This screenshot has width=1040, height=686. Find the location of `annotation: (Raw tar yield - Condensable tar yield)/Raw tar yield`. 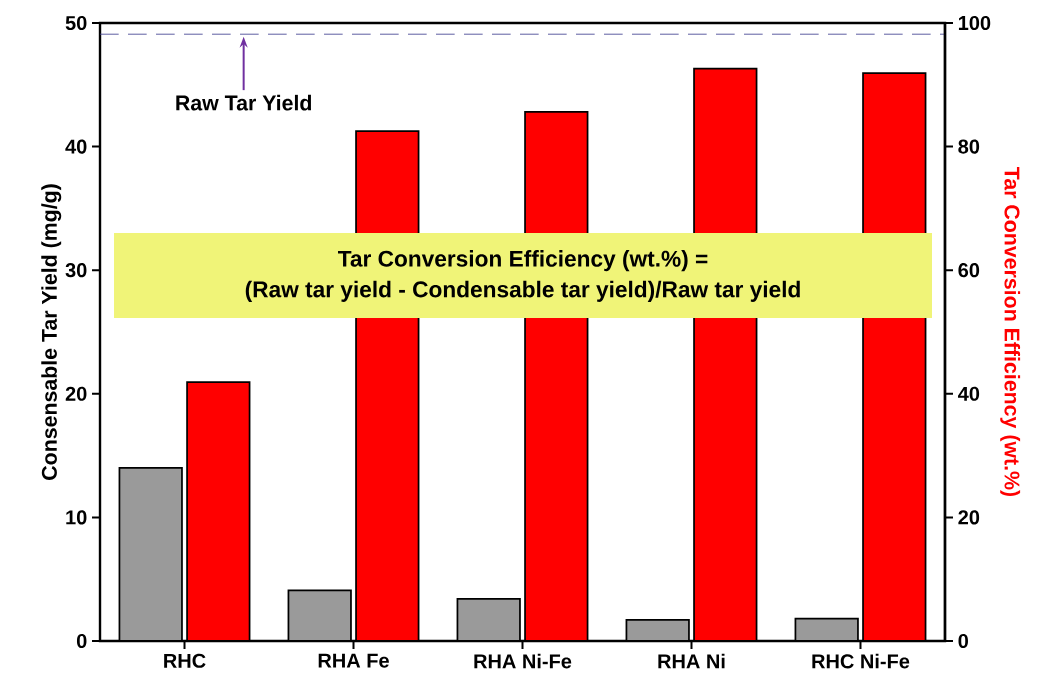

annotation: (Raw tar yield - Condensable tar yield)/Raw tar yield is located at coordinates (522, 291).